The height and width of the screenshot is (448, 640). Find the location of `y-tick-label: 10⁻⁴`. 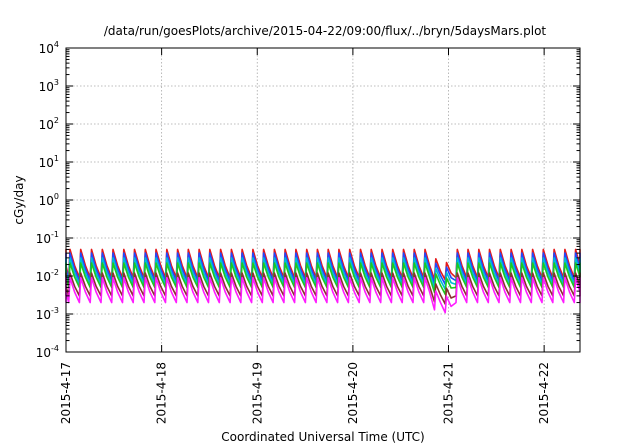

y-tick-label: 10⁻⁴ is located at coordinates (47, 352).